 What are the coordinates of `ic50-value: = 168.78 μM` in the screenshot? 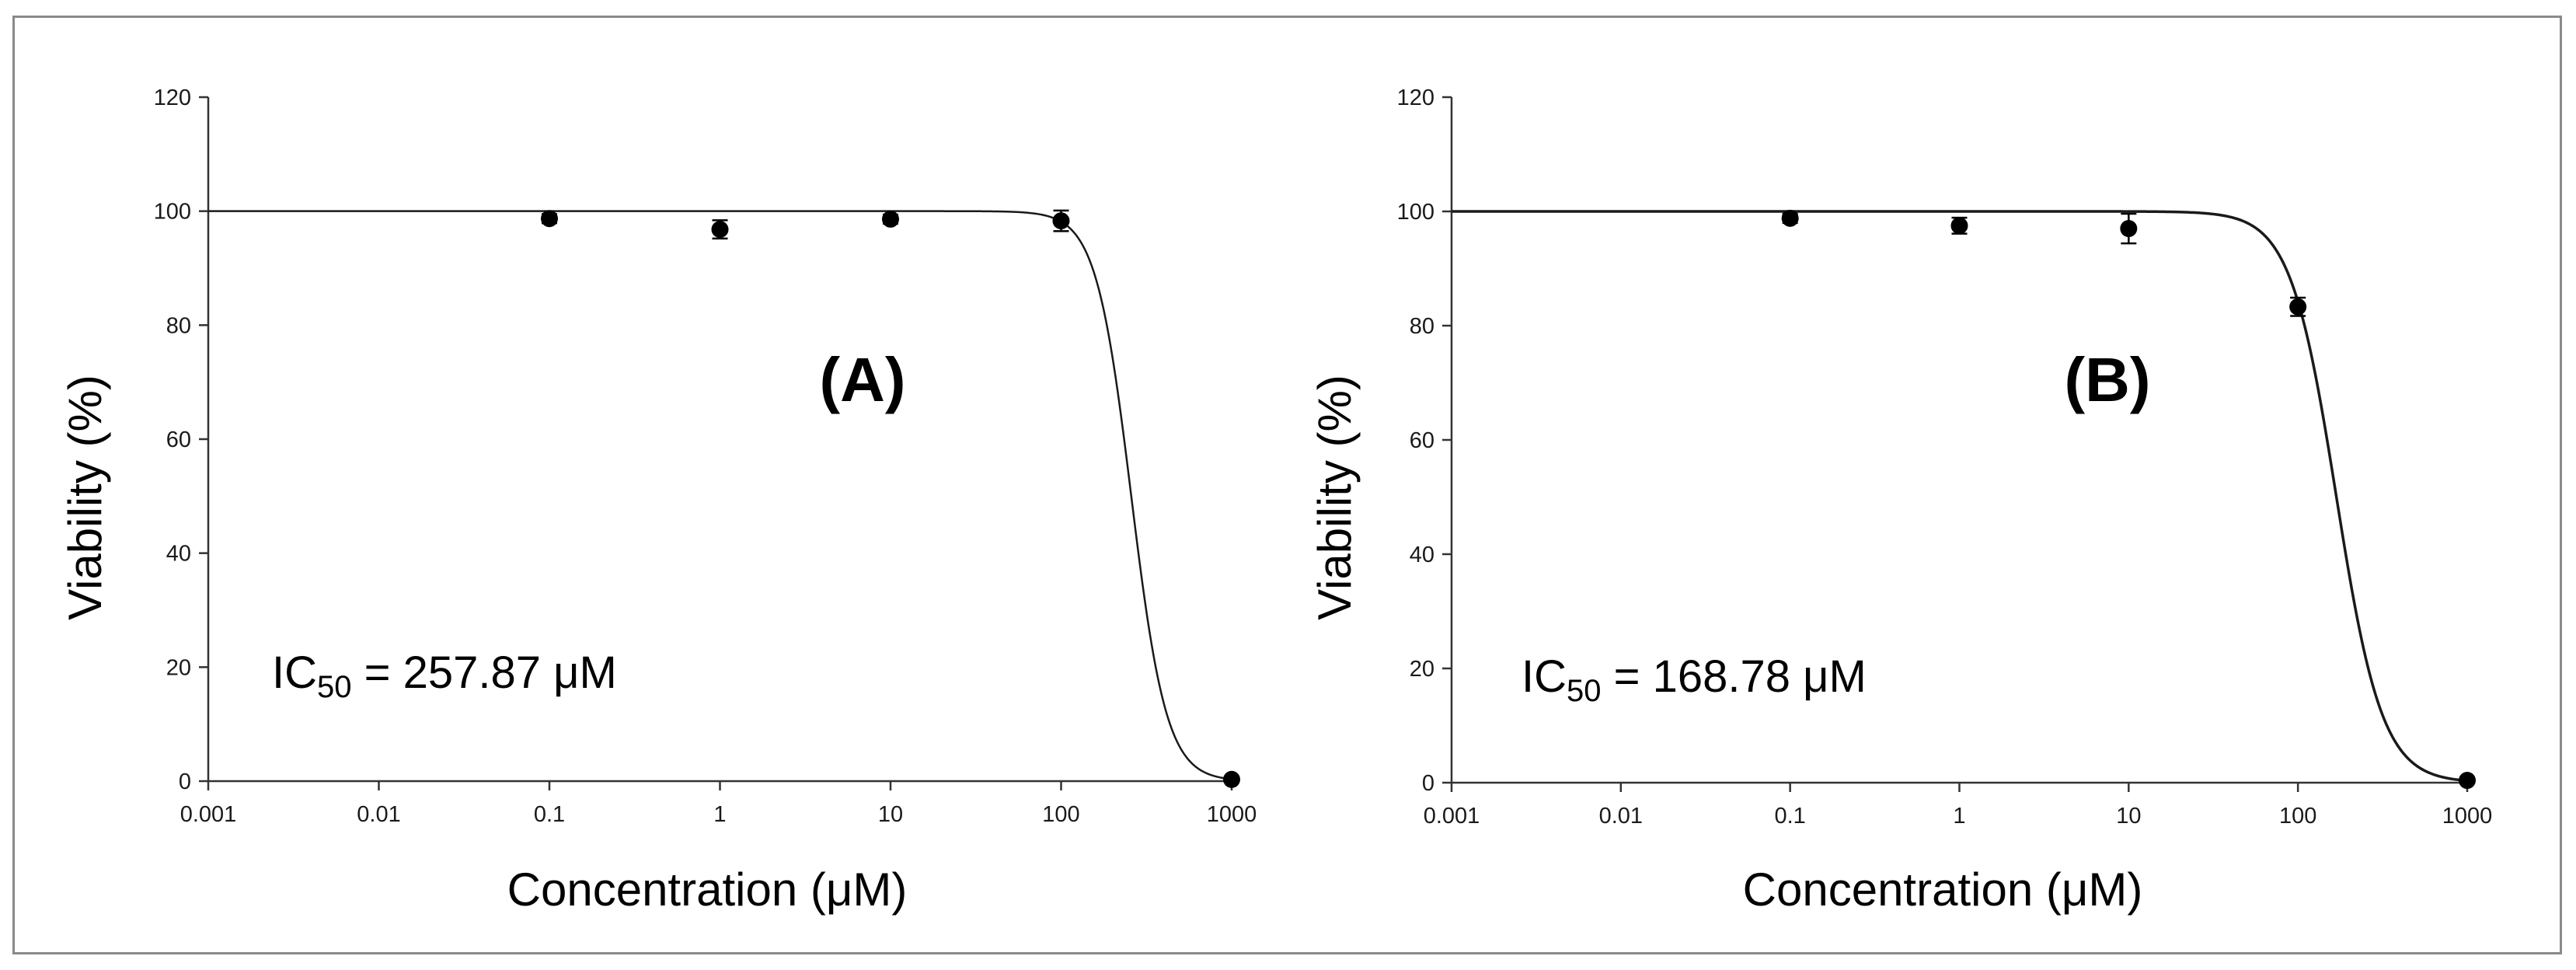 It's located at (1734, 677).